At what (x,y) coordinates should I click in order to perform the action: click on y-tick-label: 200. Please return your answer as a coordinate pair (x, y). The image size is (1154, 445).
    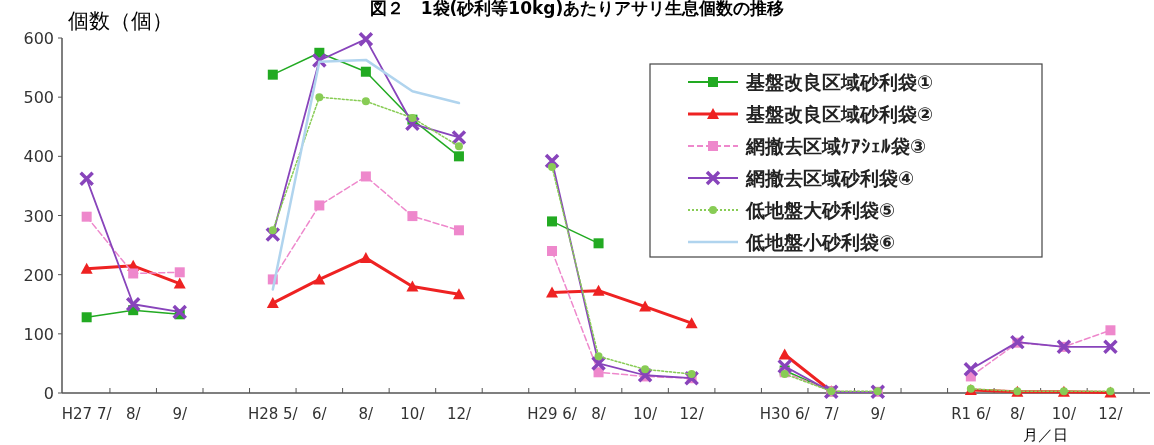
    Looking at the image, I should click on (38, 275).